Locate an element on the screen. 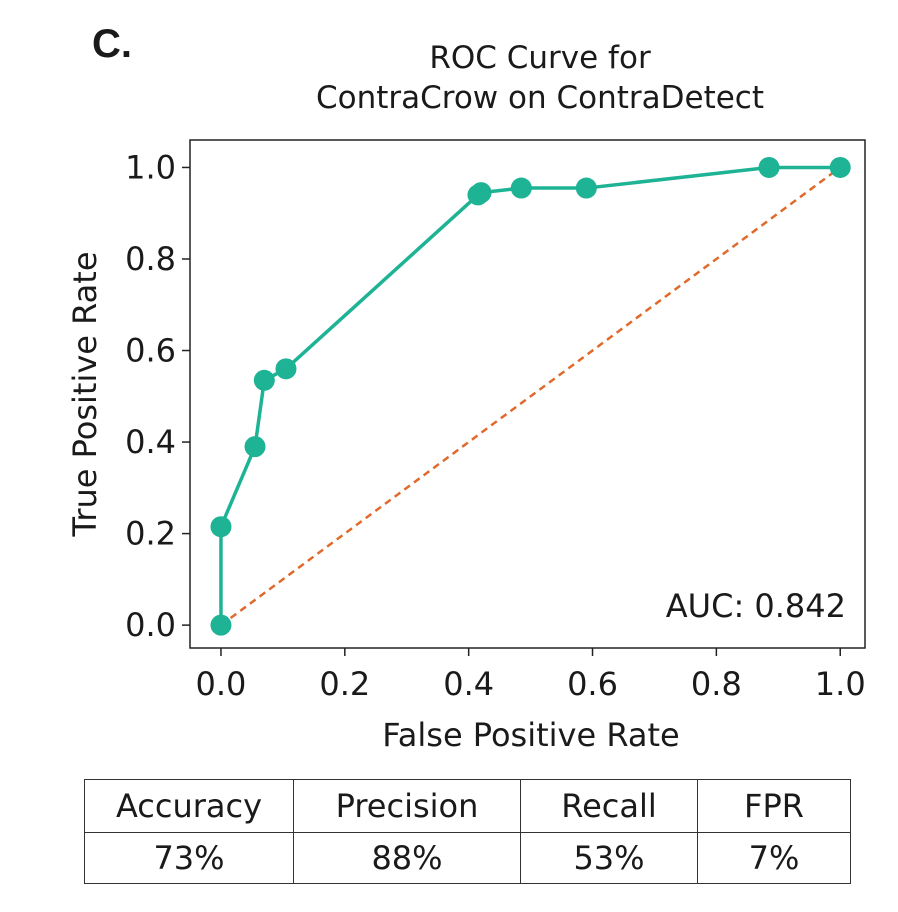 The image size is (898, 912). header-fpr: FPR is located at coordinates (774, 806).